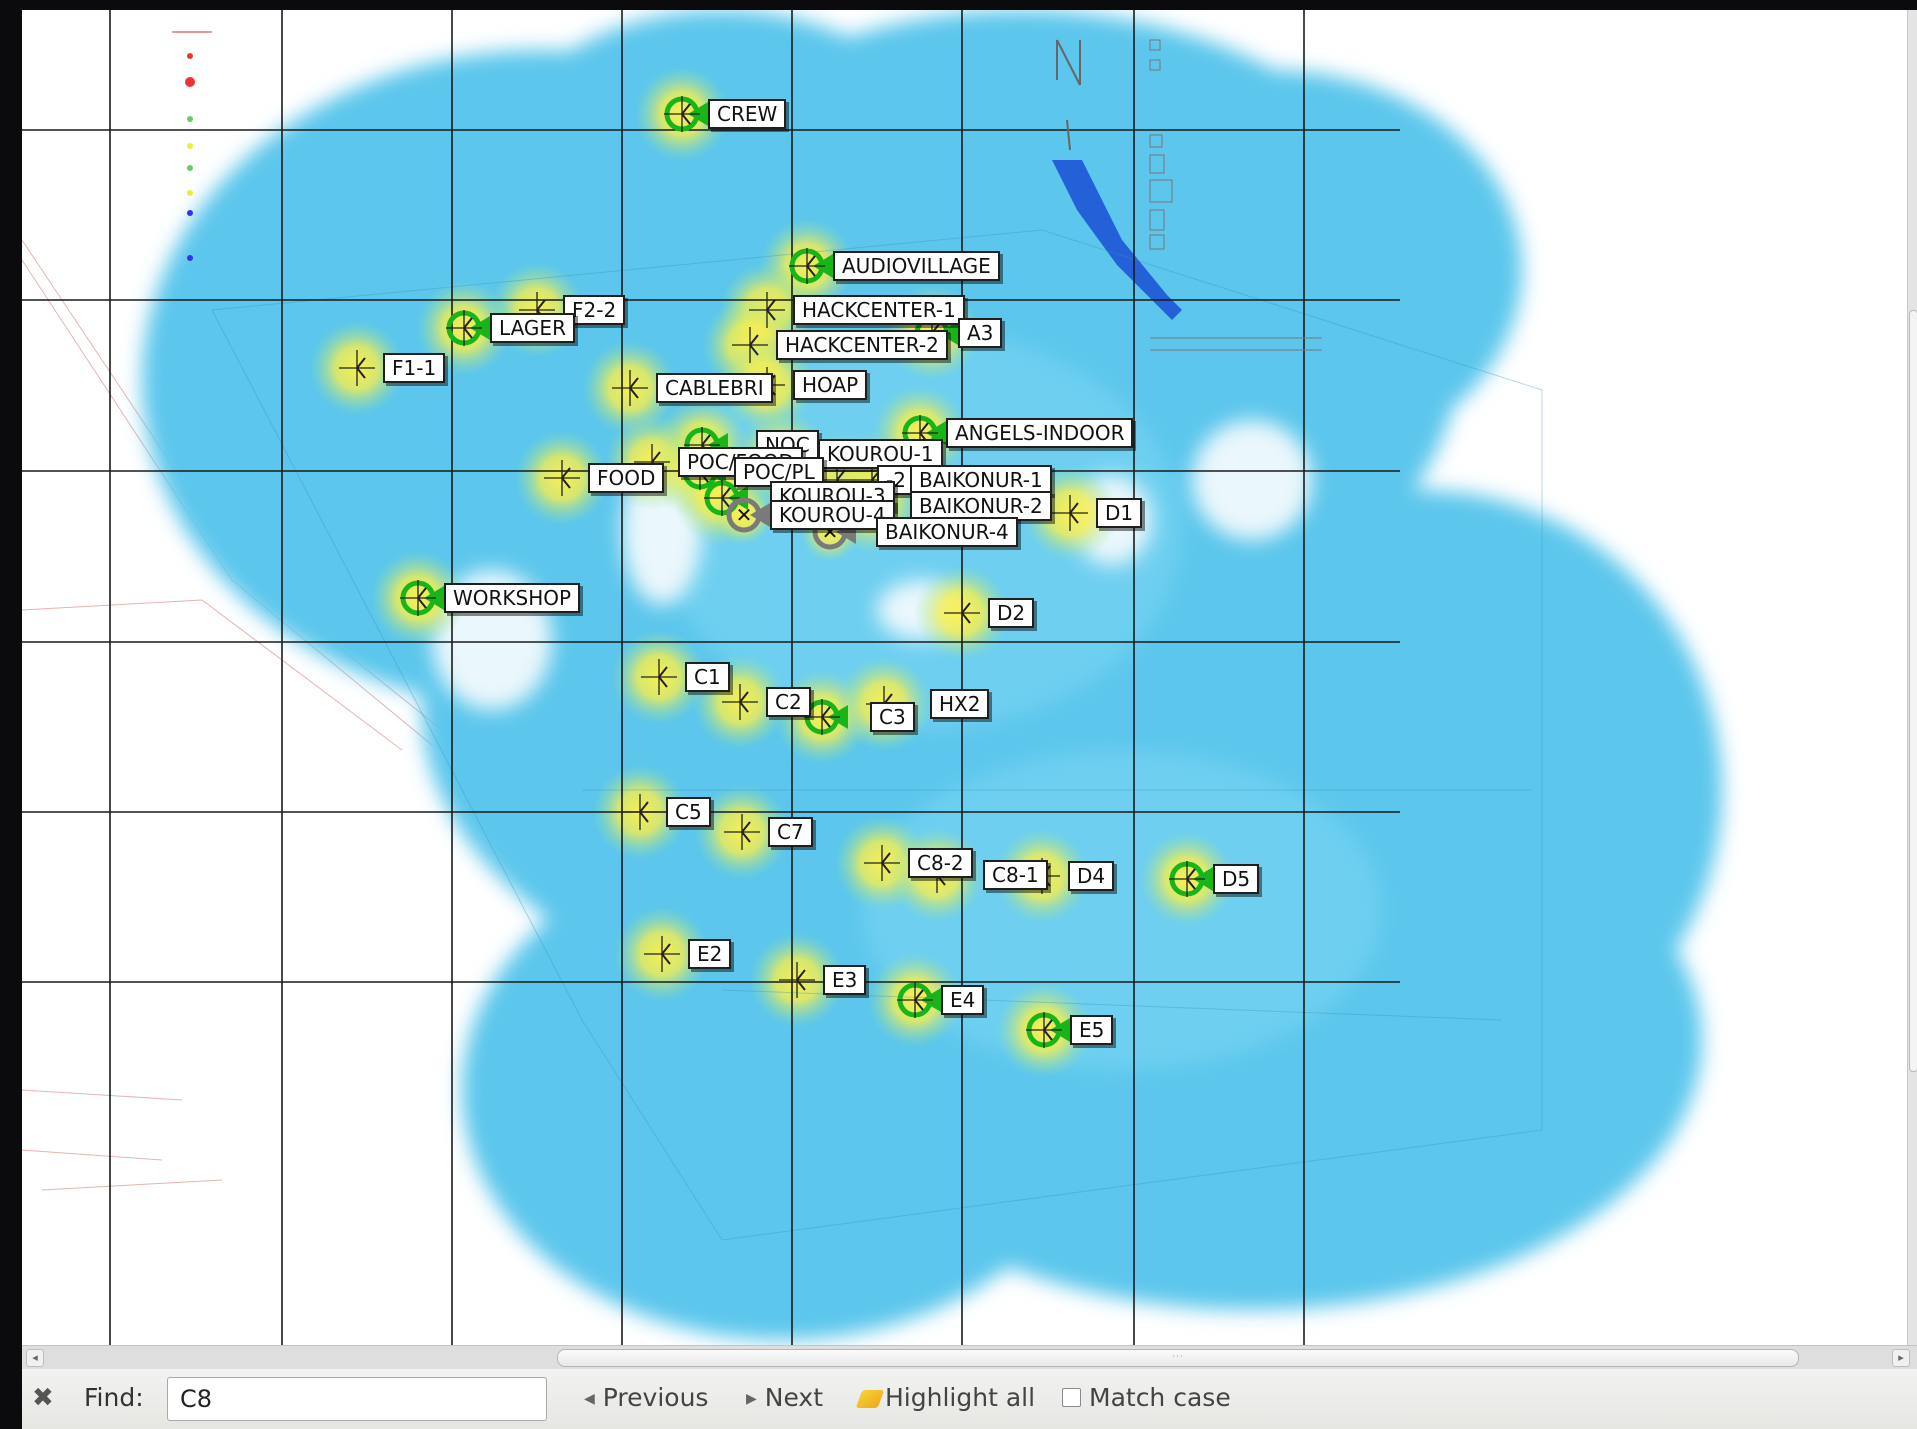 The width and height of the screenshot is (1917, 1429). I want to click on next-button: ▶ Next, so click(784, 1397).